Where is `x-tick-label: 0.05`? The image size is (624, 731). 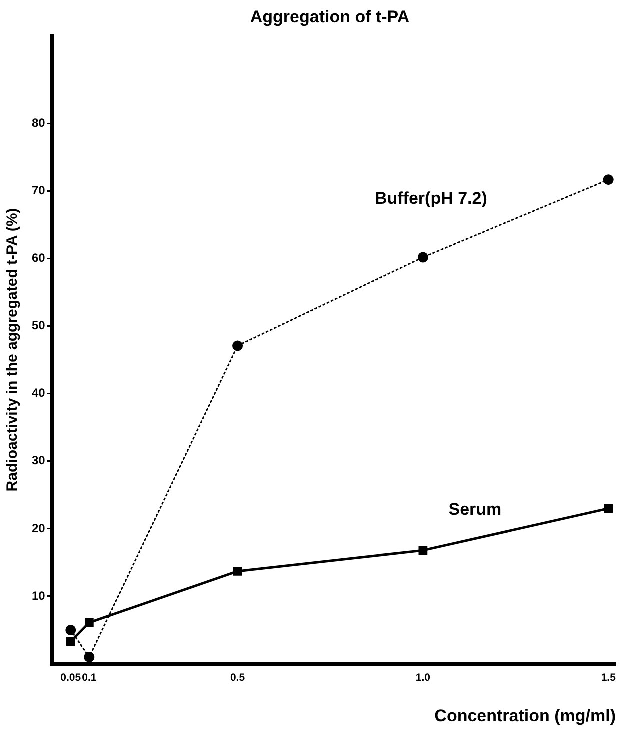 x-tick-label: 0.05 is located at coordinates (71, 678).